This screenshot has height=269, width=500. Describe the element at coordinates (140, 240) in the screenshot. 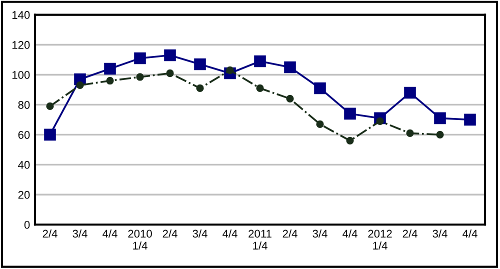

I see `x-tick-label: 2010 1/4` at that location.